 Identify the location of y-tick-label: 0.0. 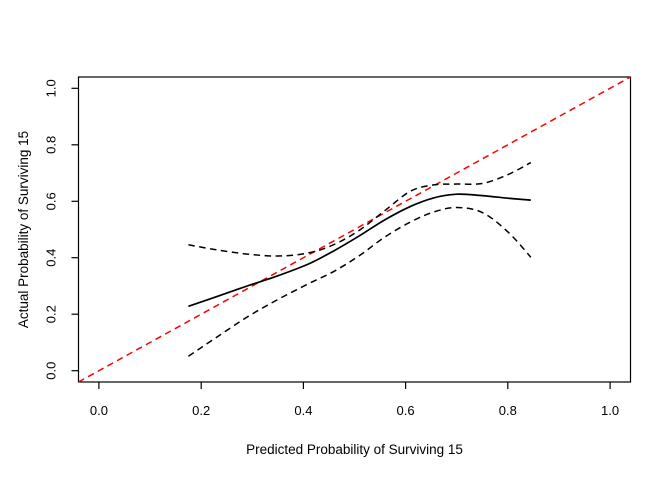
(51, 371).